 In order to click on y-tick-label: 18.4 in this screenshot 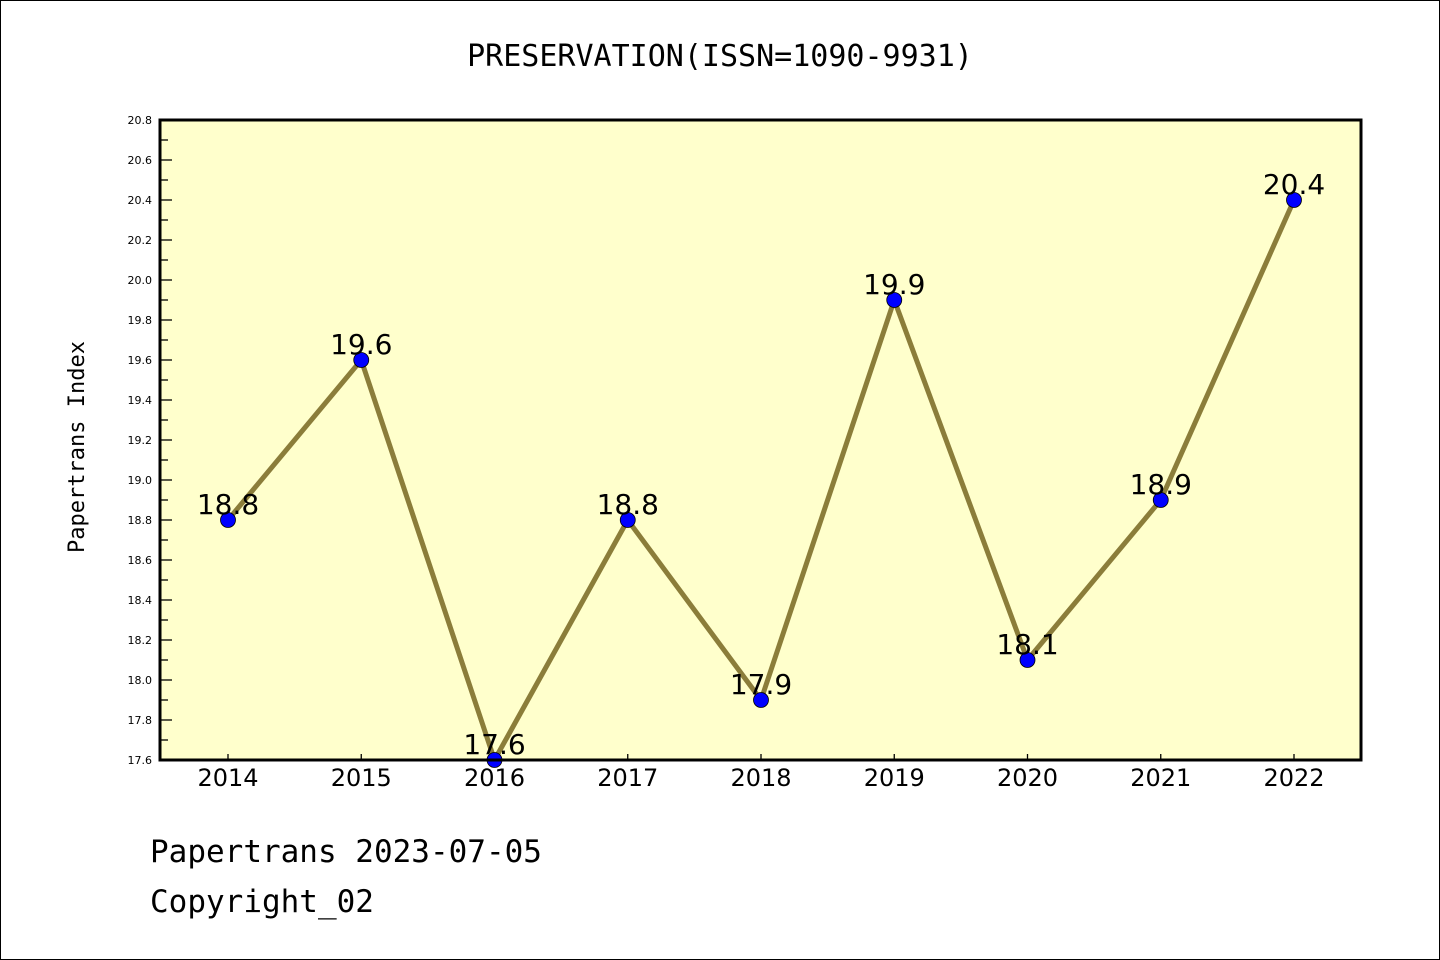, I will do `click(140, 600)`.